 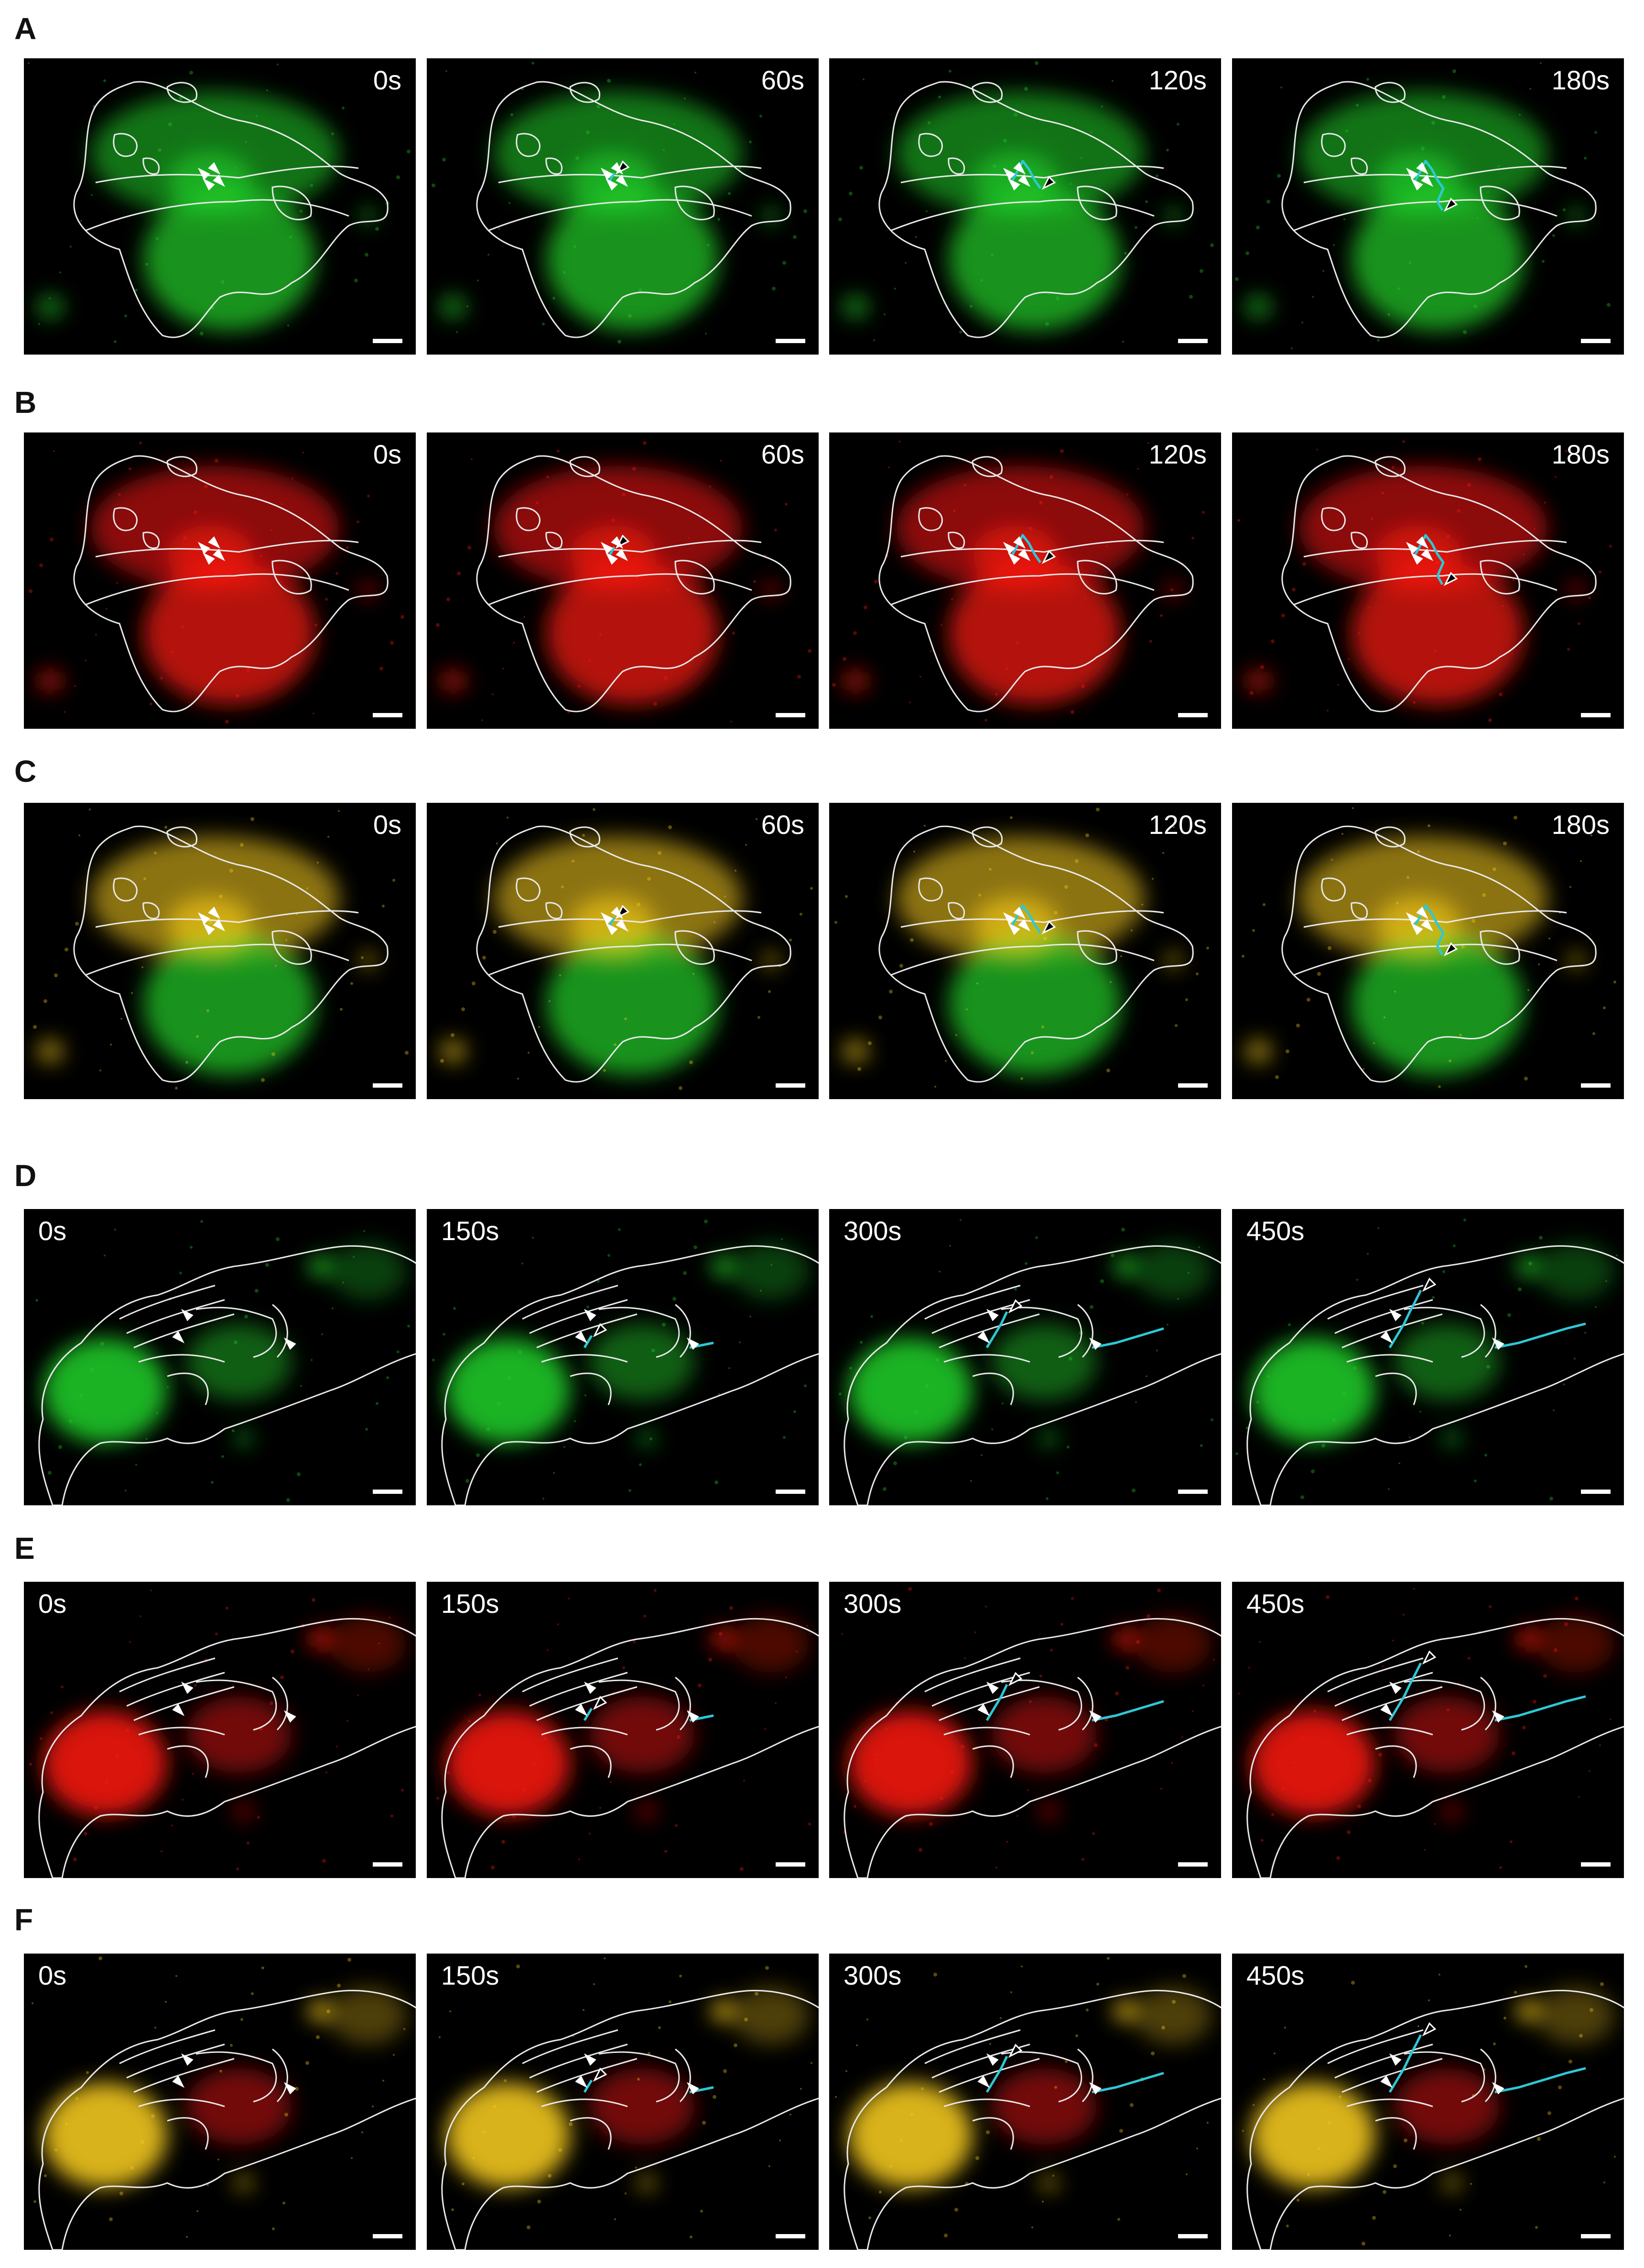 I want to click on trajectory-track, so click(x=1025, y=548).